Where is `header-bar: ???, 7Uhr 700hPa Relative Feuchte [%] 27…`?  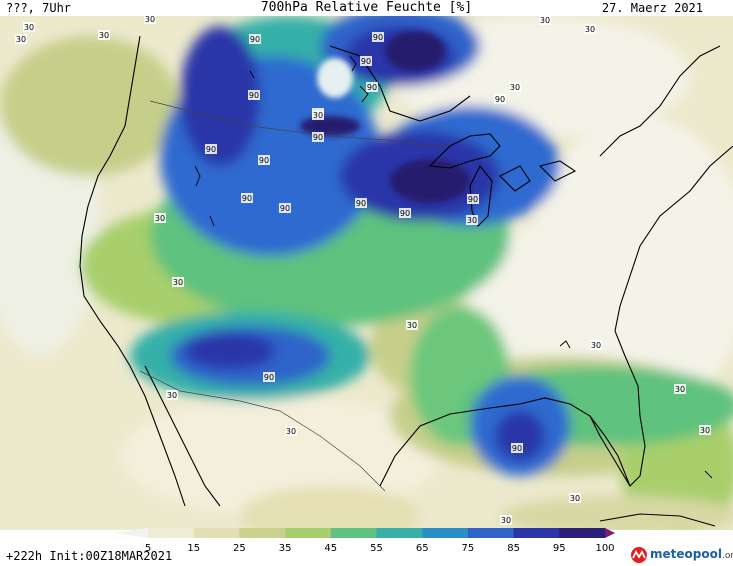
header-bar: ???, 7Uhr 700hPa Relative Feuchte [%] 27… is located at coordinates (366, 8).